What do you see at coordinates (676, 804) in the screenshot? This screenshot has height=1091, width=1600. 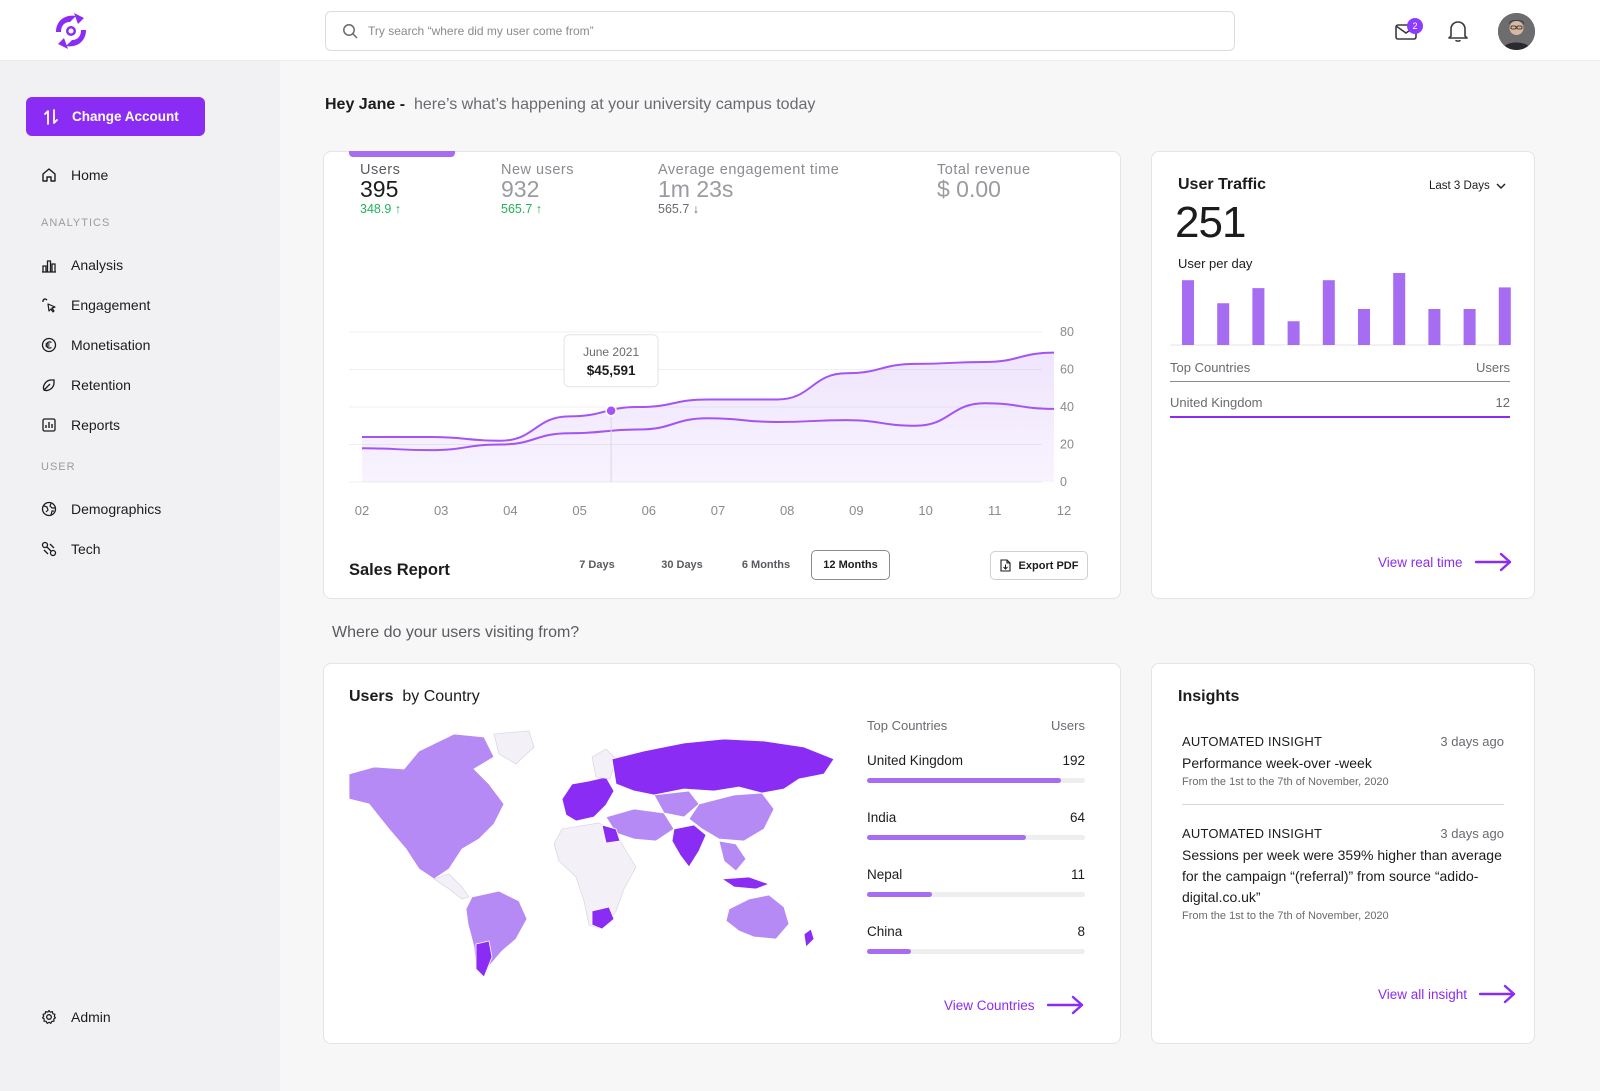 I see `map-region-central-asia` at bounding box center [676, 804].